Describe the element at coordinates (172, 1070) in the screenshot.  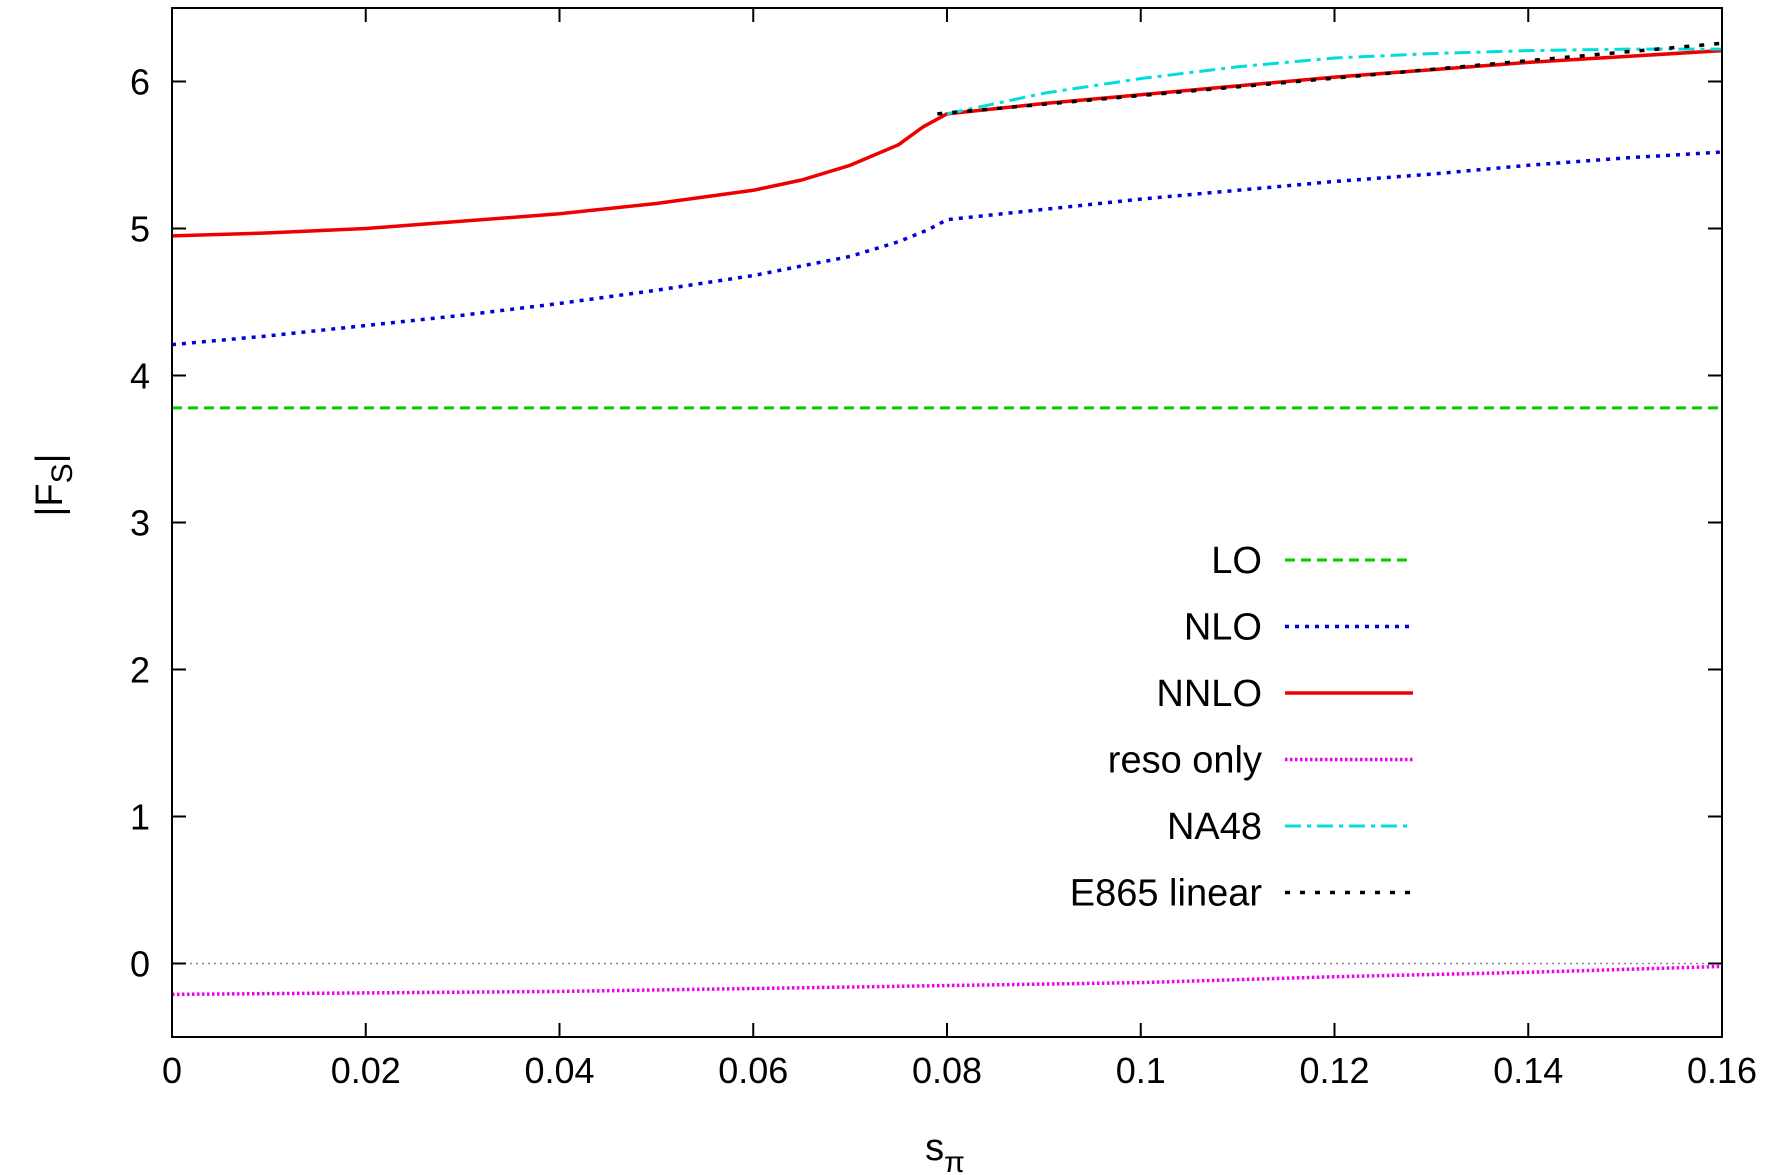
I see `x-tick-label: 0` at that location.